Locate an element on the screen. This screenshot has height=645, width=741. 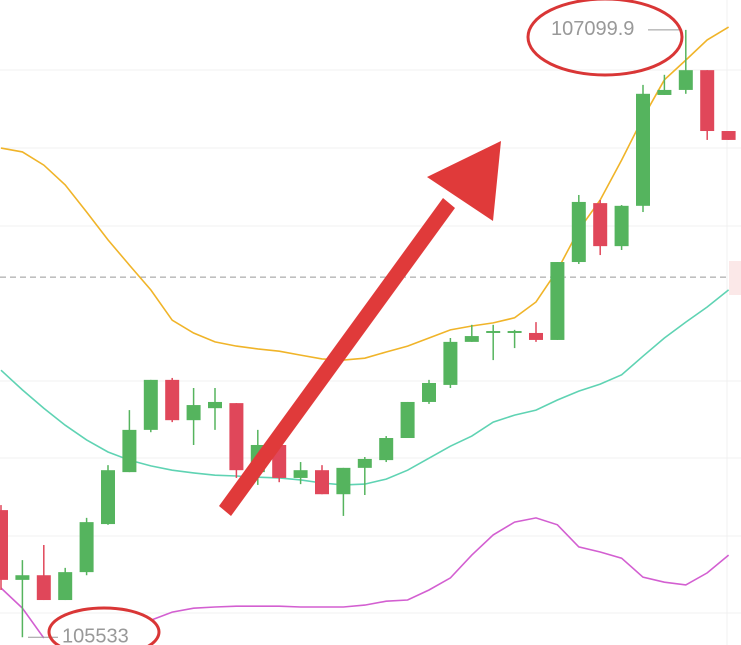
min-label: 105533 is located at coordinates (95, 635).